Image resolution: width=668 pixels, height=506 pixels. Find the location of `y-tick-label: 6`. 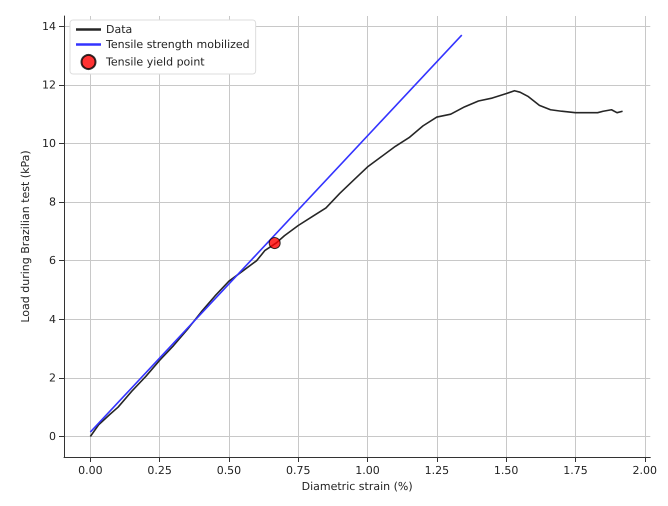

y-tick-label: 6 is located at coordinates (52, 261).